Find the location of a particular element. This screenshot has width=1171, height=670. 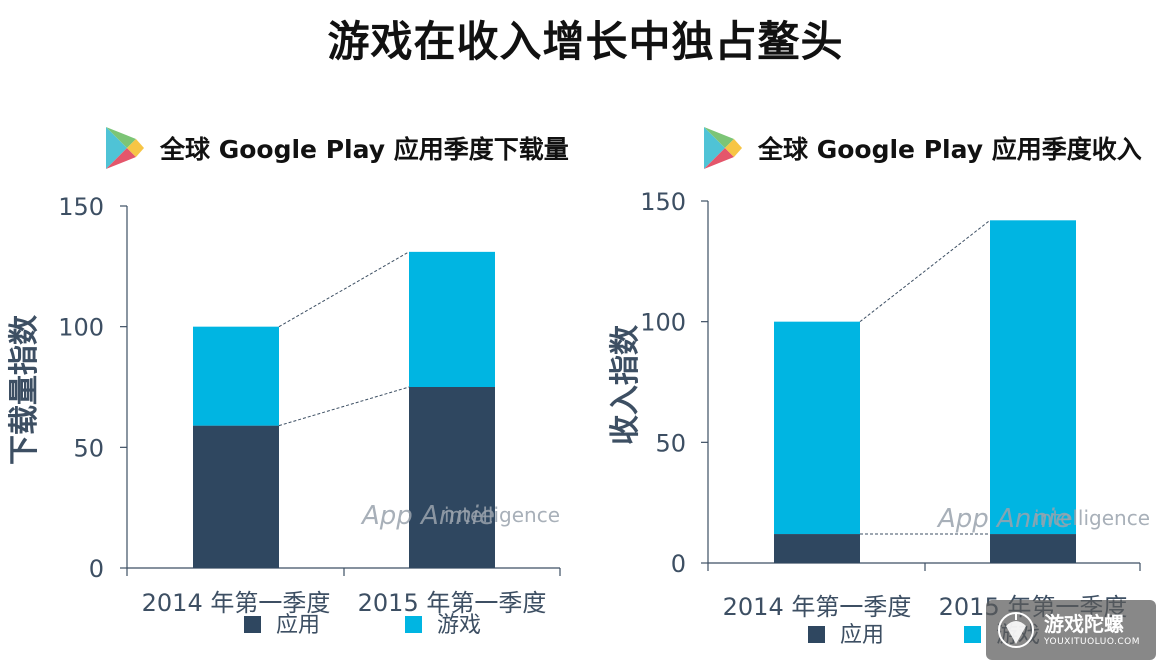

chart-heading-text: 全球 Google Play 应用季度收入 is located at coordinates (950, 149).